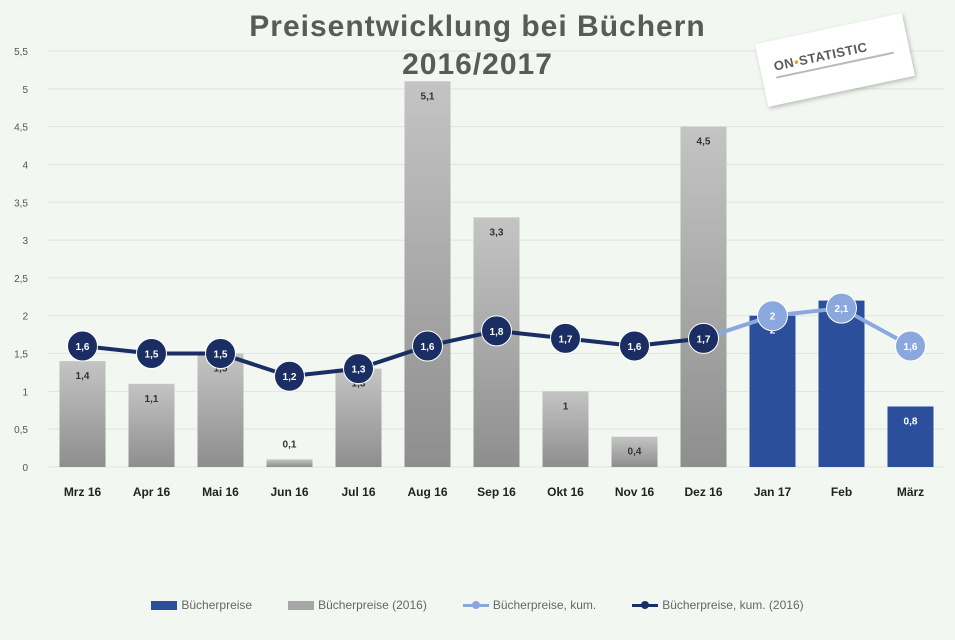  I want to click on y-tick-label: 3,5, so click(21, 203).